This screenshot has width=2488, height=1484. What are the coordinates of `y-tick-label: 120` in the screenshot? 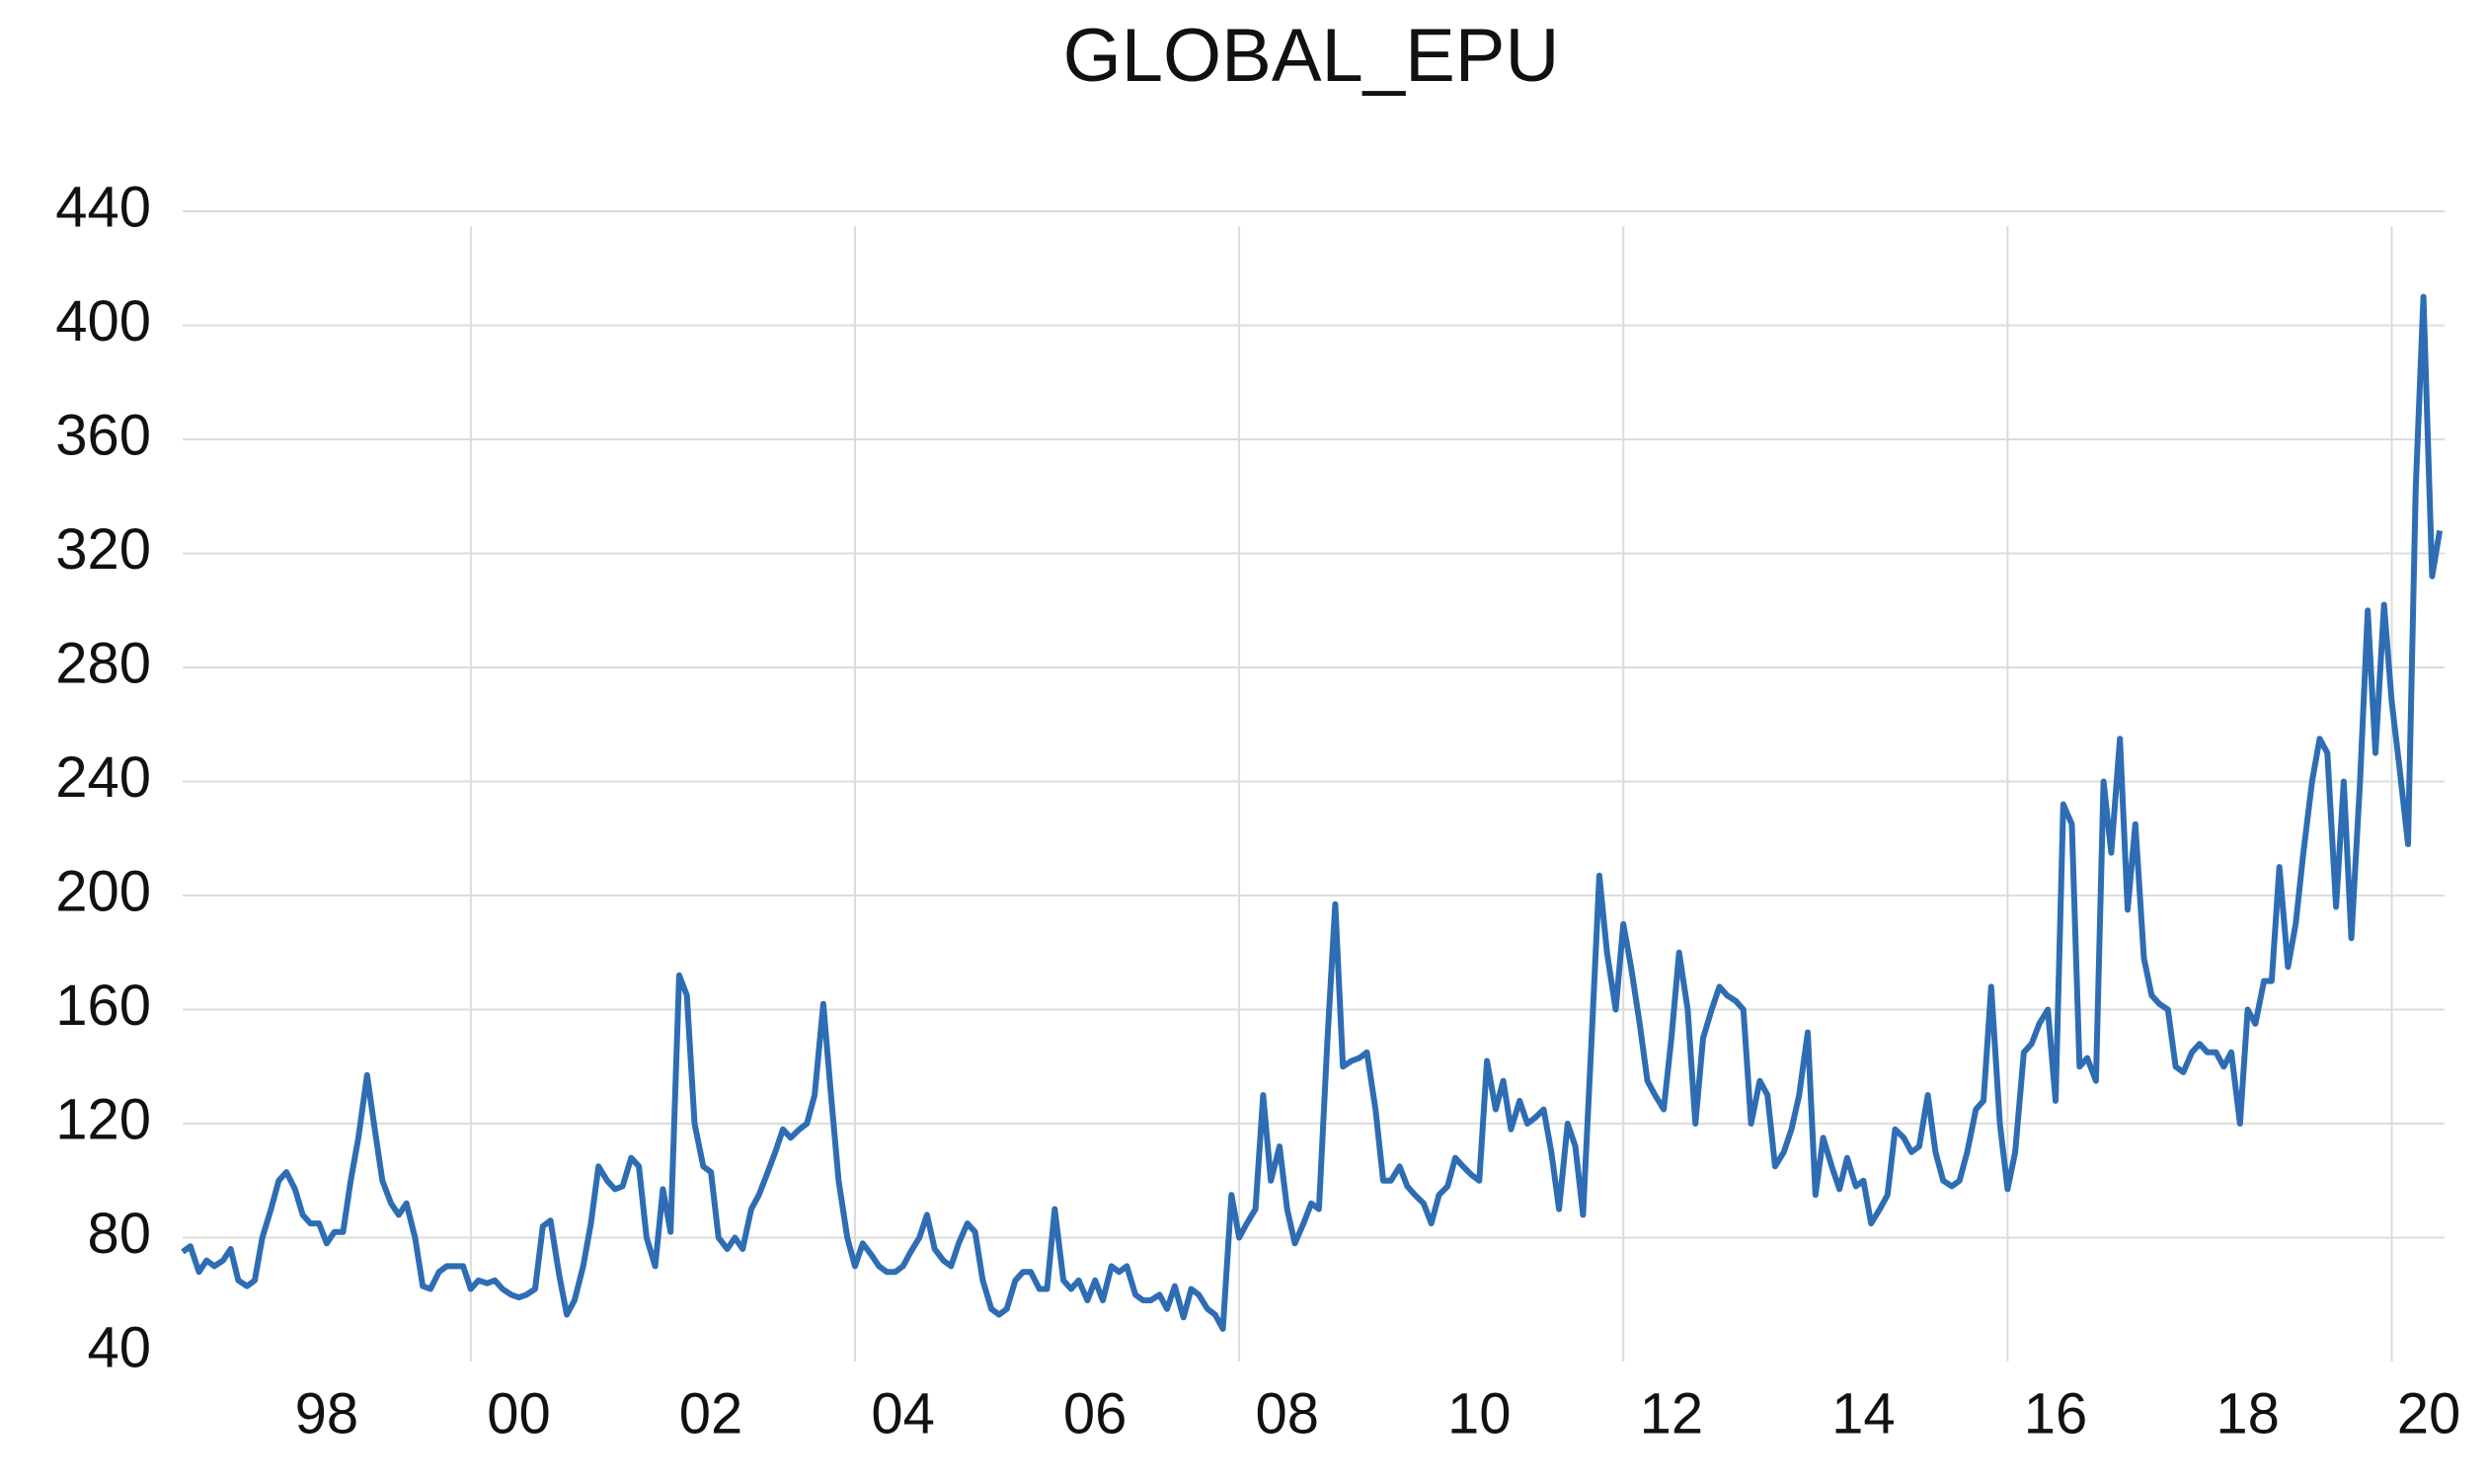 It's located at (103, 1119).